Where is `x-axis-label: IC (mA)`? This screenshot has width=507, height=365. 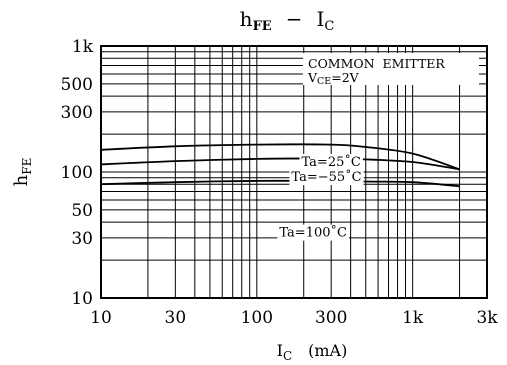 x-axis-label: IC (mA) is located at coordinates (312, 352).